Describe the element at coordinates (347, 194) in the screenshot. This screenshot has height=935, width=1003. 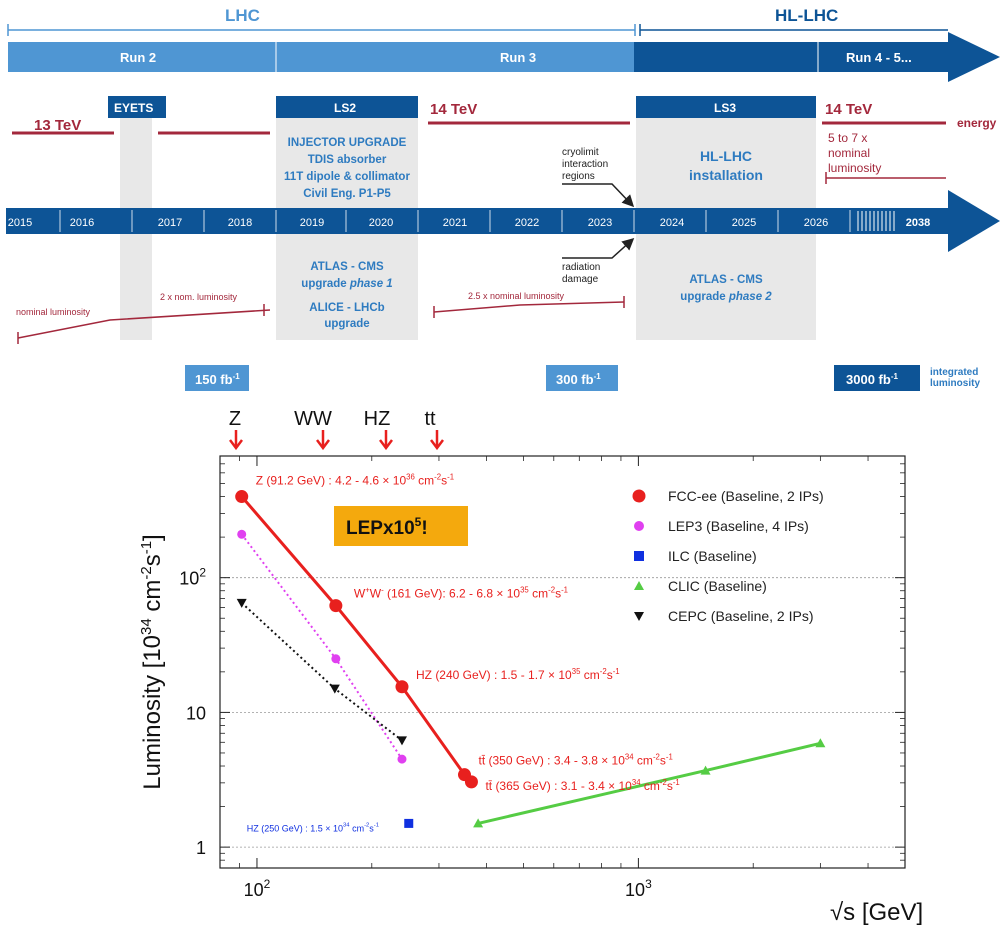
I see `ls2-text-line: Civil Eng. P1-P5` at that location.